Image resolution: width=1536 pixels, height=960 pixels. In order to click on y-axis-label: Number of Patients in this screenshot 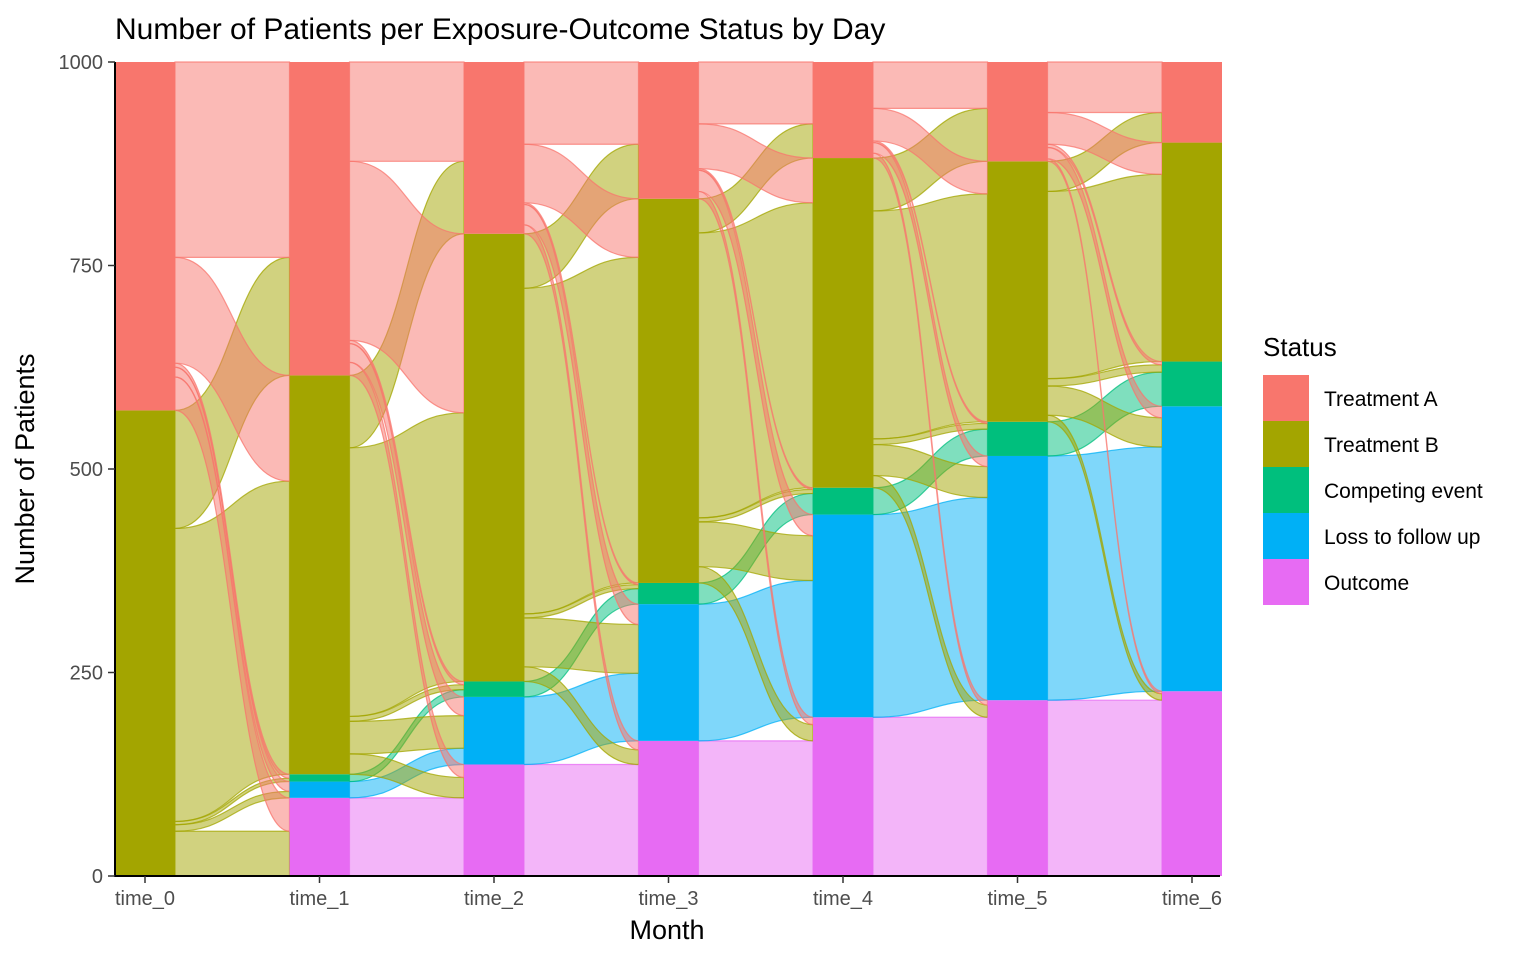, I will do `click(25, 468)`.